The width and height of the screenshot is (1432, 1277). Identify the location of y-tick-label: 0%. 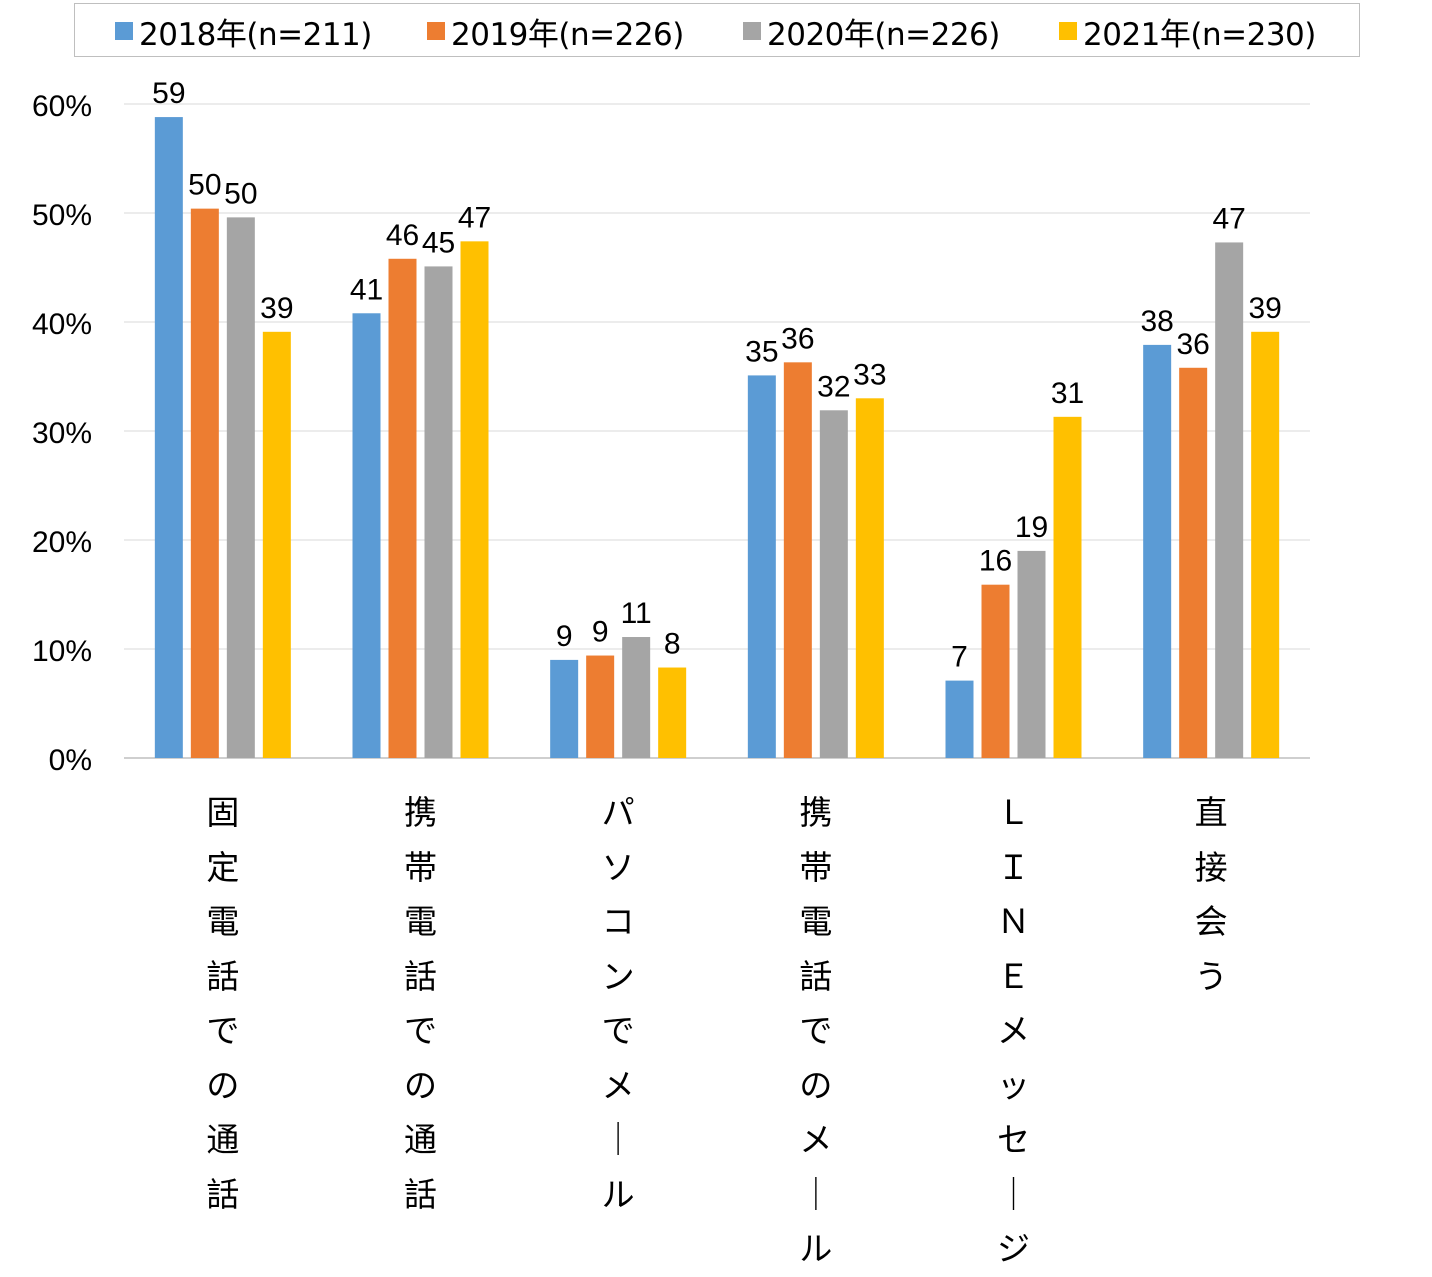
(70, 760).